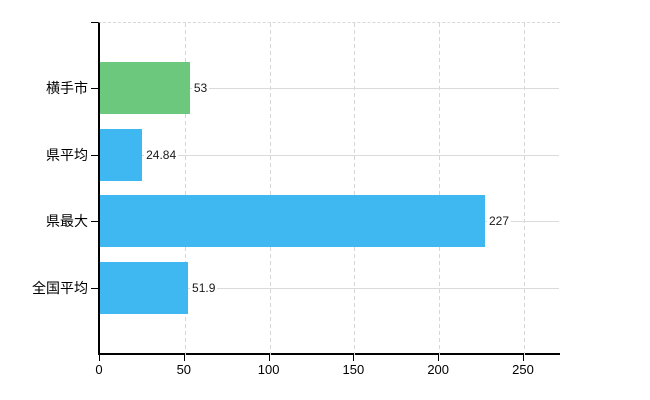  Describe the element at coordinates (161, 154) in the screenshot. I see `bar-value-label: 24.84` at that location.